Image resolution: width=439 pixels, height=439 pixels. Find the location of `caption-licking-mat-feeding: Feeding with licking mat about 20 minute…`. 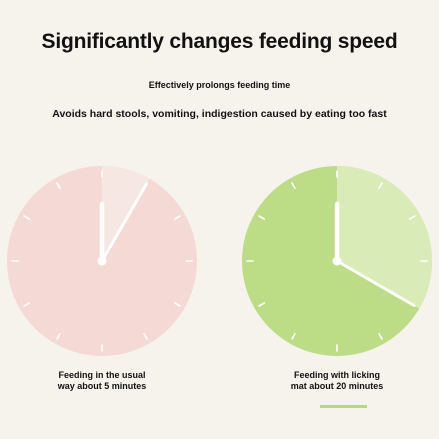

caption-licking-mat-feeding: Feeding with licking mat about 20 minute… is located at coordinates (337, 380).